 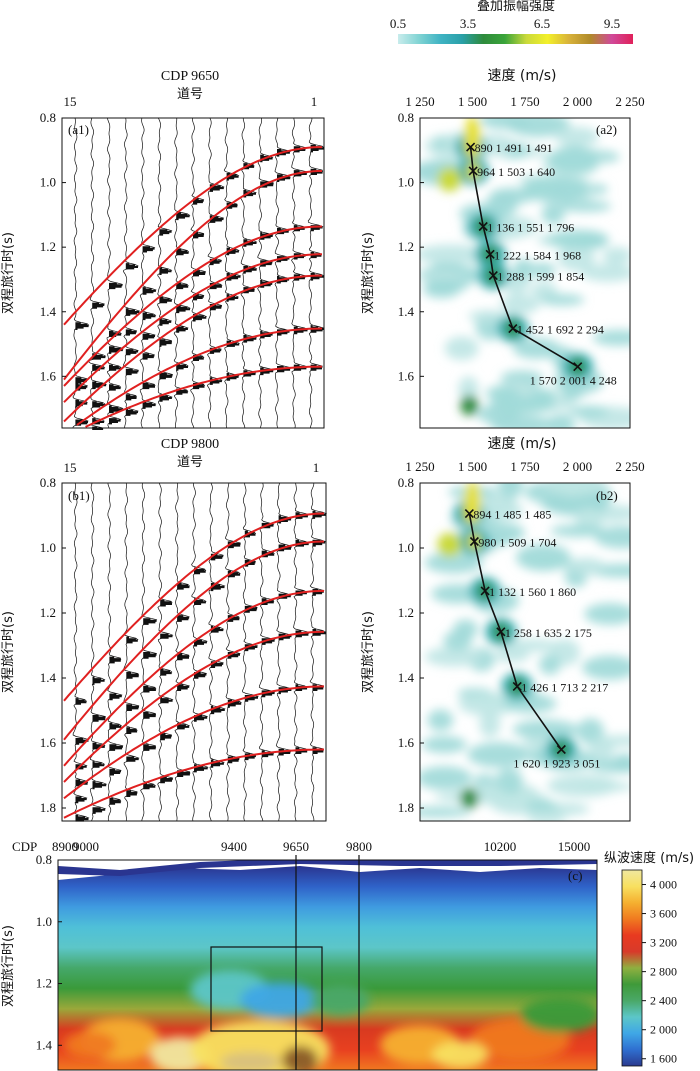 What do you see at coordinates (542, 23) in the screenshot?
I see `colorbar-top-tick-2: 6.5` at bounding box center [542, 23].